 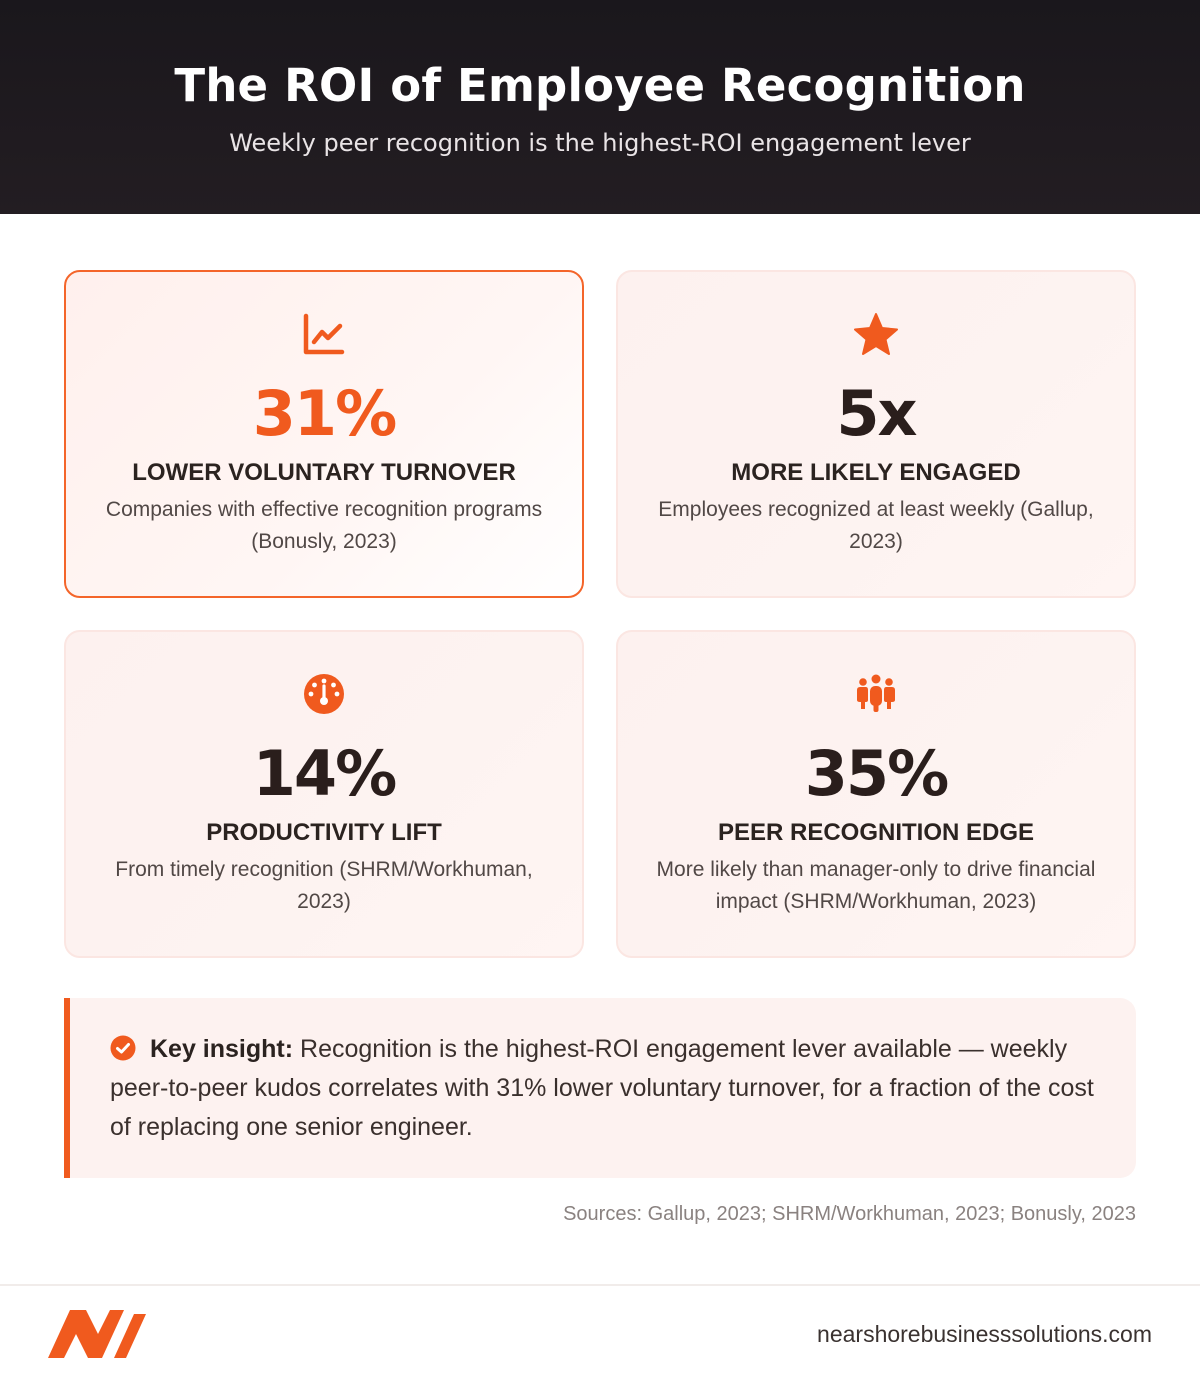 I want to click on check-circle-icon, so click(x=123, y=1048).